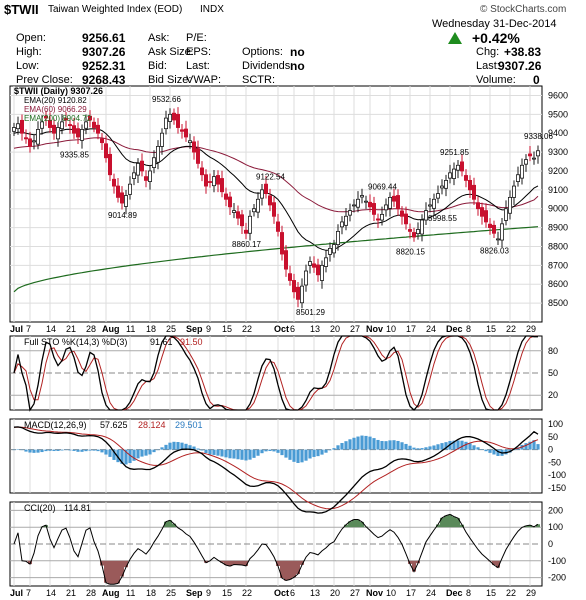  What do you see at coordinates (55, 100) in the screenshot?
I see `ema20-legend: EMA(20) 9120.82` at bounding box center [55, 100].